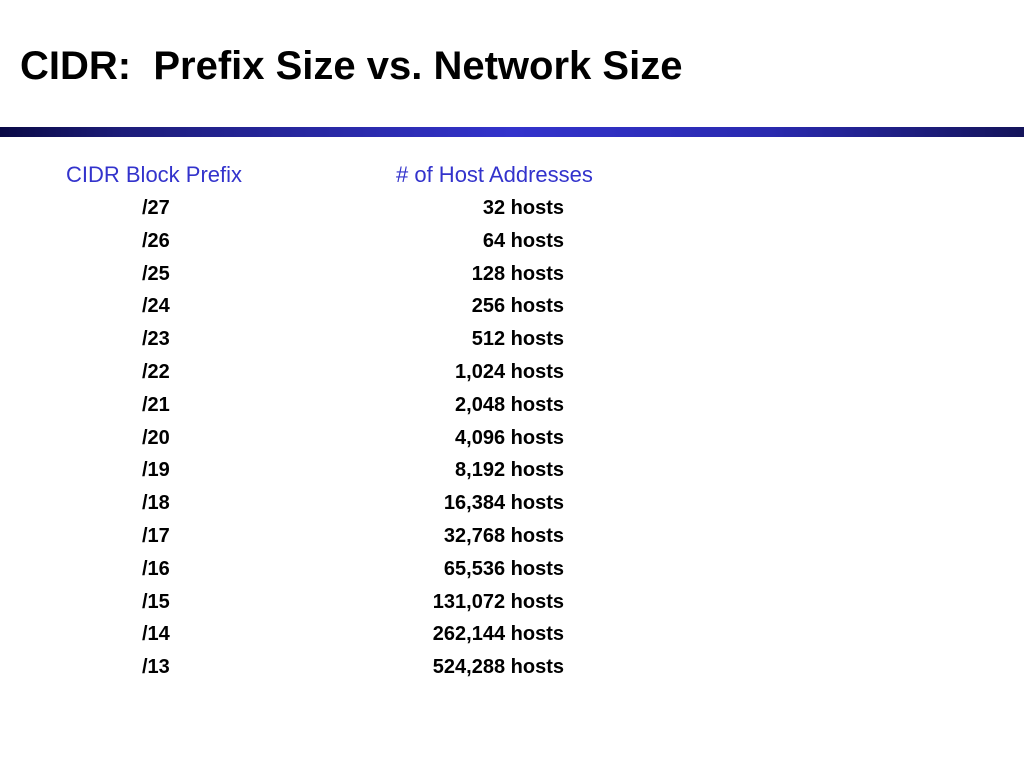 The width and height of the screenshot is (1024, 768). Describe the element at coordinates (156, 470) in the screenshot. I see `prefix-cell: /19` at that location.